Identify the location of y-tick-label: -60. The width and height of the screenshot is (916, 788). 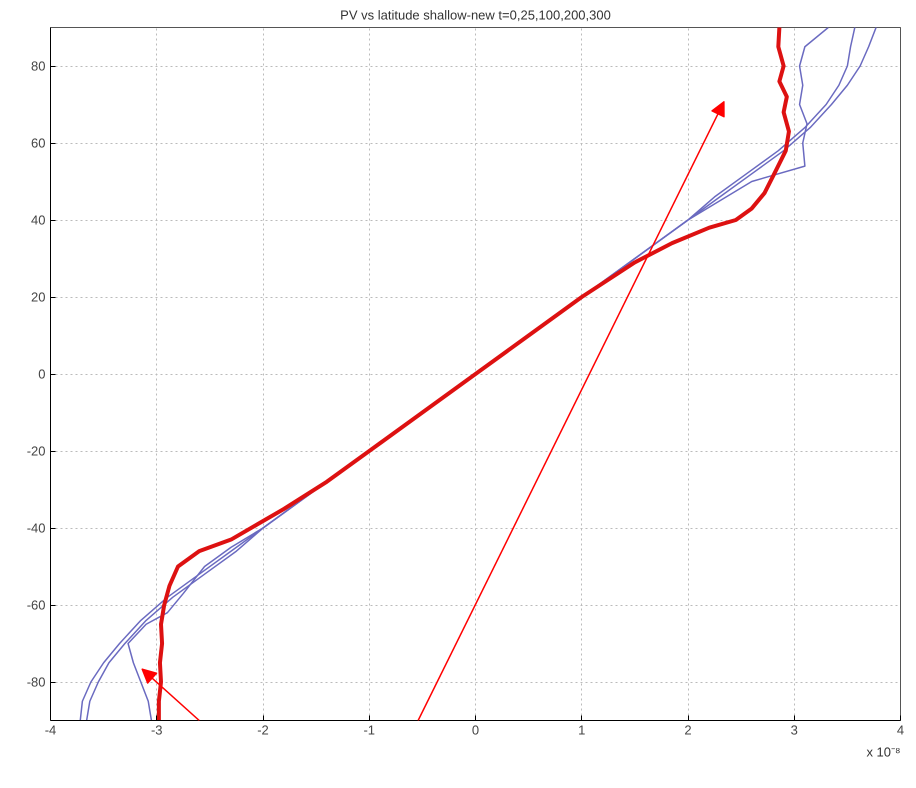
(36, 605).